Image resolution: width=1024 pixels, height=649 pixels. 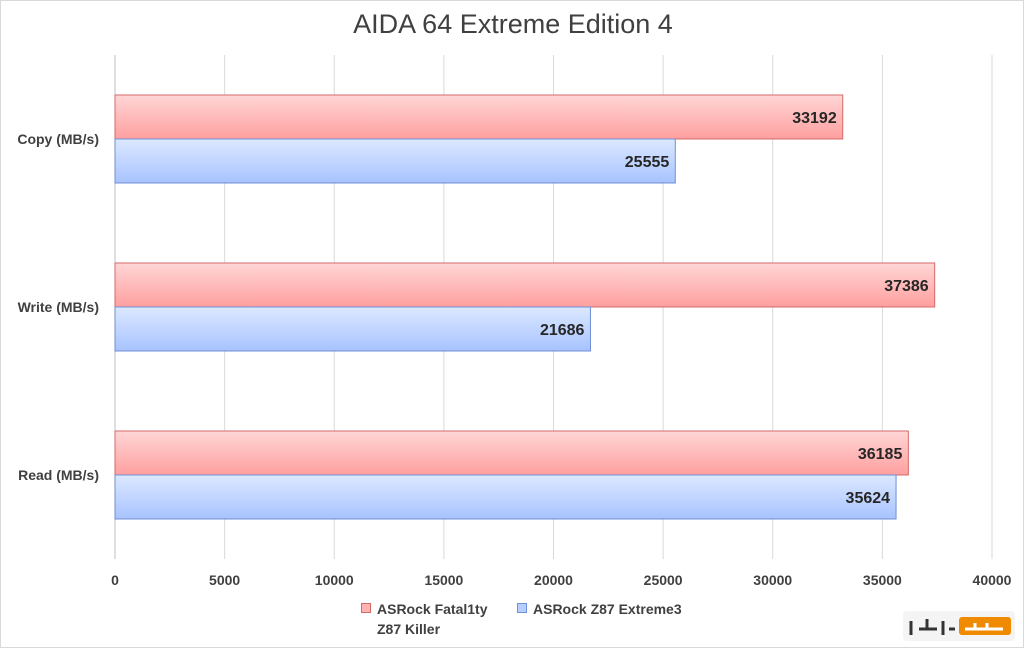 I want to click on x-tick-label: 5000, so click(x=224, y=580).